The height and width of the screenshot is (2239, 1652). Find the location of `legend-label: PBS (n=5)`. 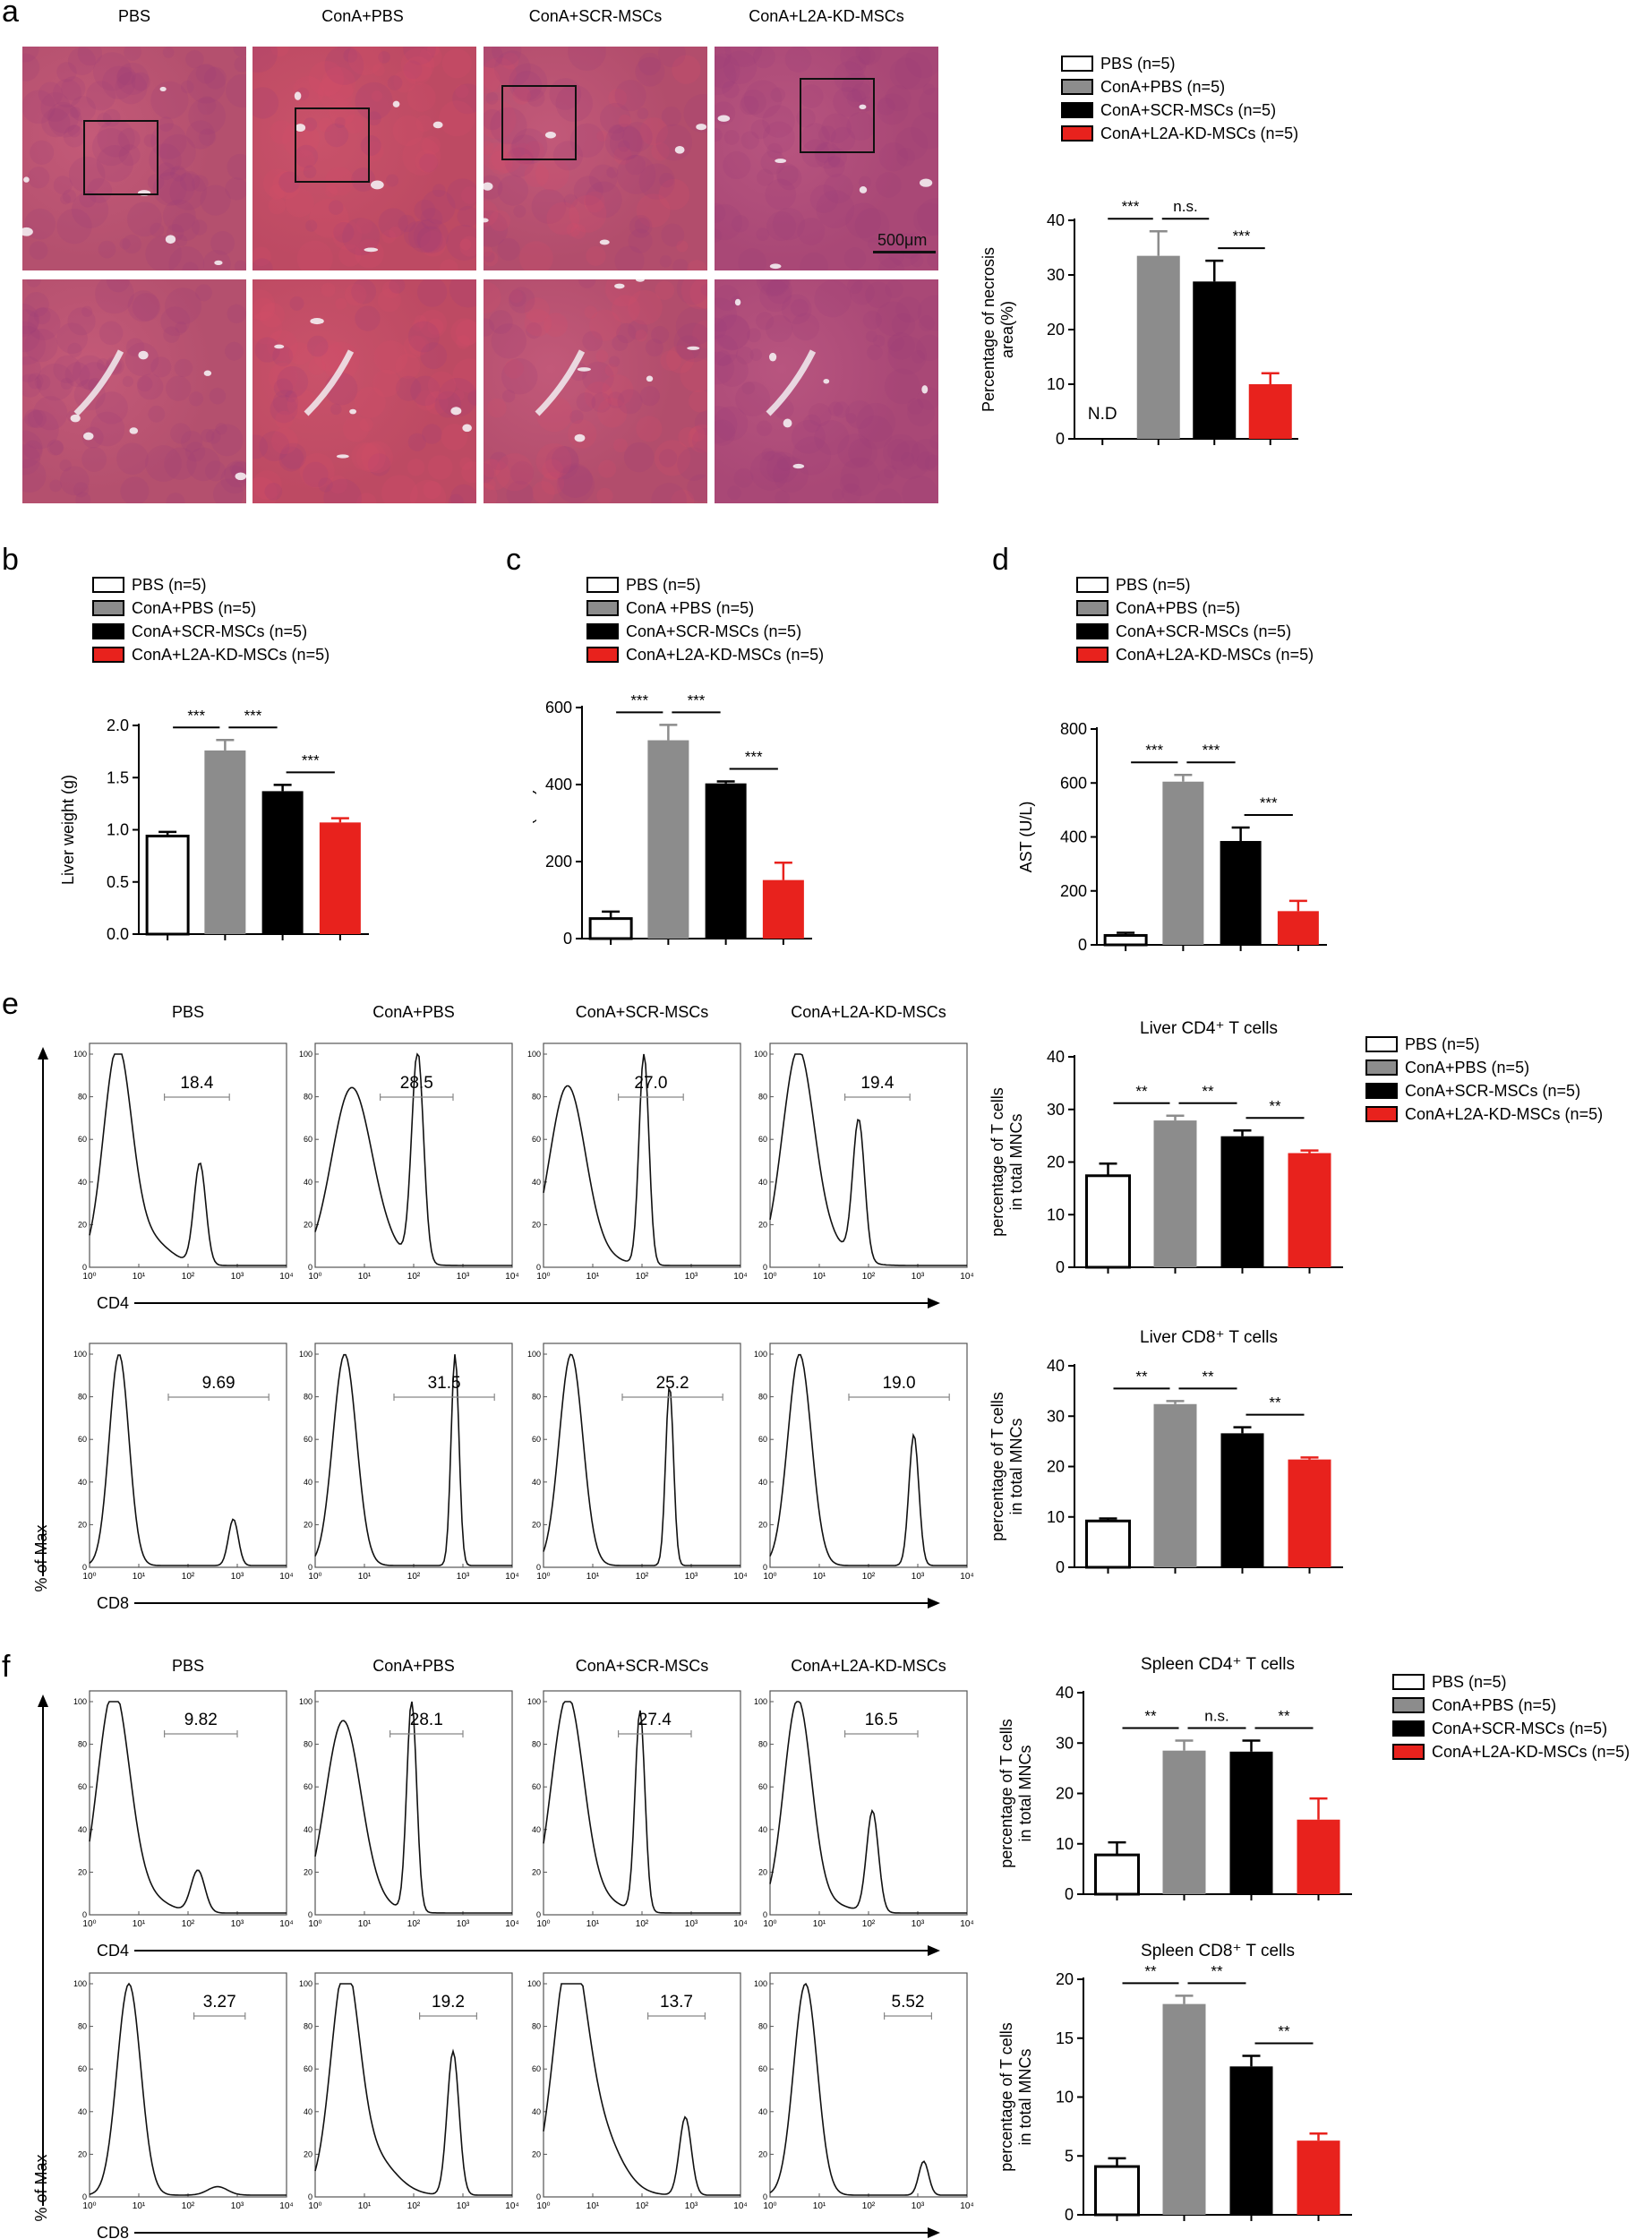

legend-label: PBS (n=5) is located at coordinates (1138, 63).